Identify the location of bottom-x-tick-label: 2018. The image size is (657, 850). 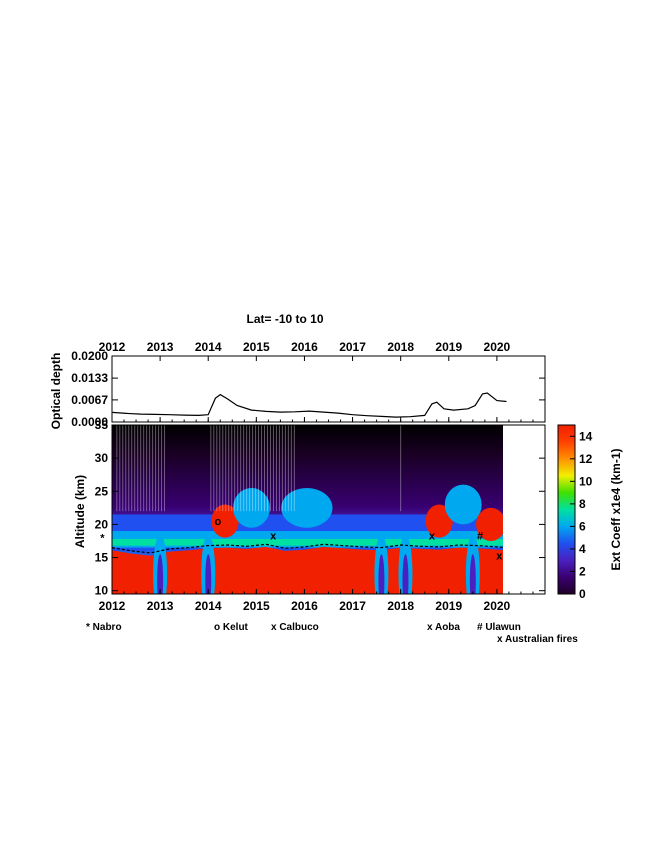
(400, 606).